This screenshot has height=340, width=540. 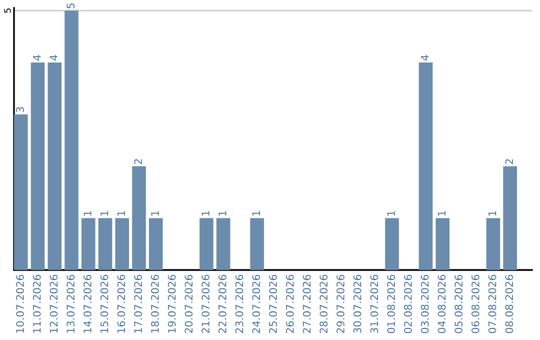 What do you see at coordinates (20, 109) in the screenshot?
I see `data-label: 3` at bounding box center [20, 109].